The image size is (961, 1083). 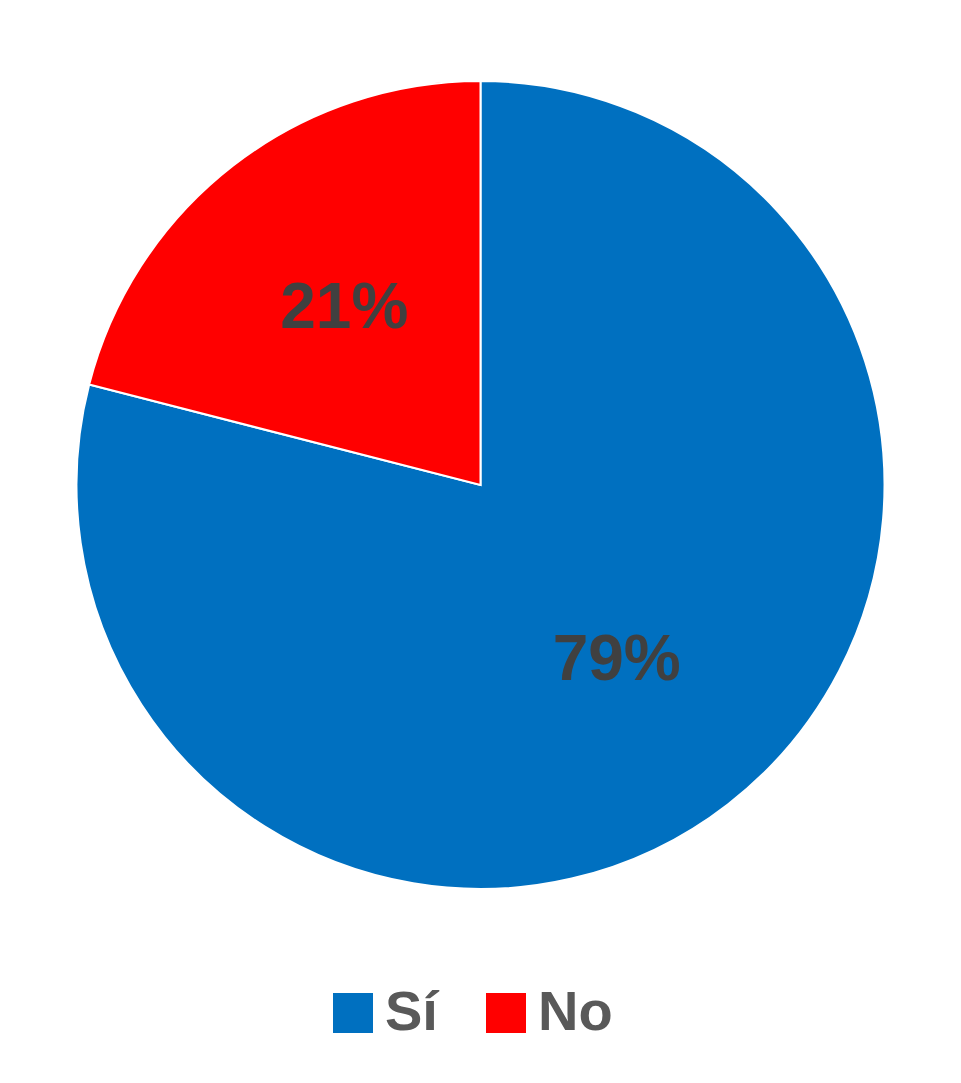 I want to click on data-label: 79%, so click(x=616, y=657).